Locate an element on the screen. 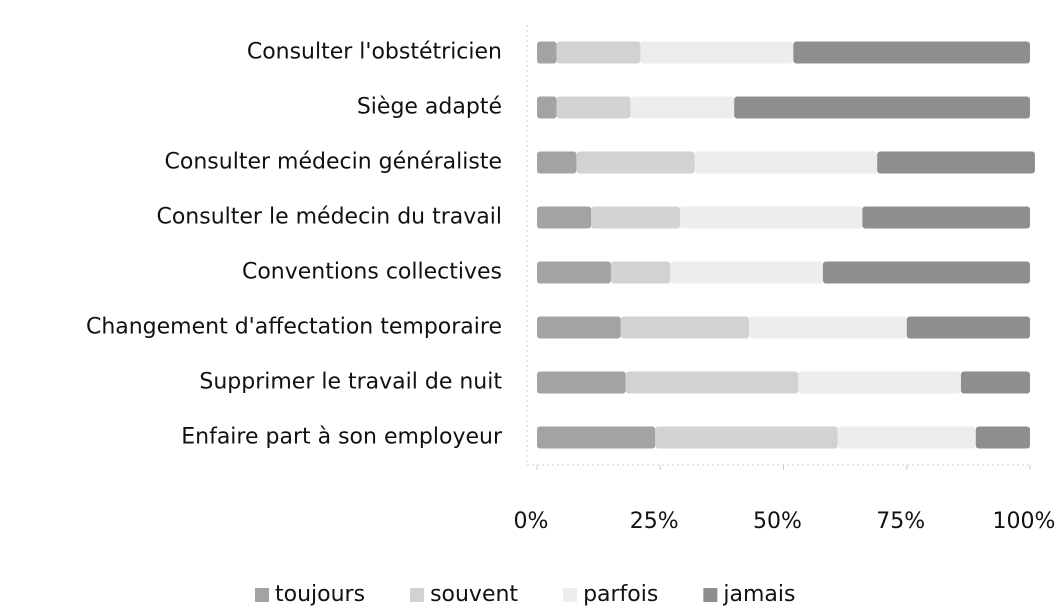 This screenshot has width=1061, height=614. x-tick-label: 25% is located at coordinates (654, 521).